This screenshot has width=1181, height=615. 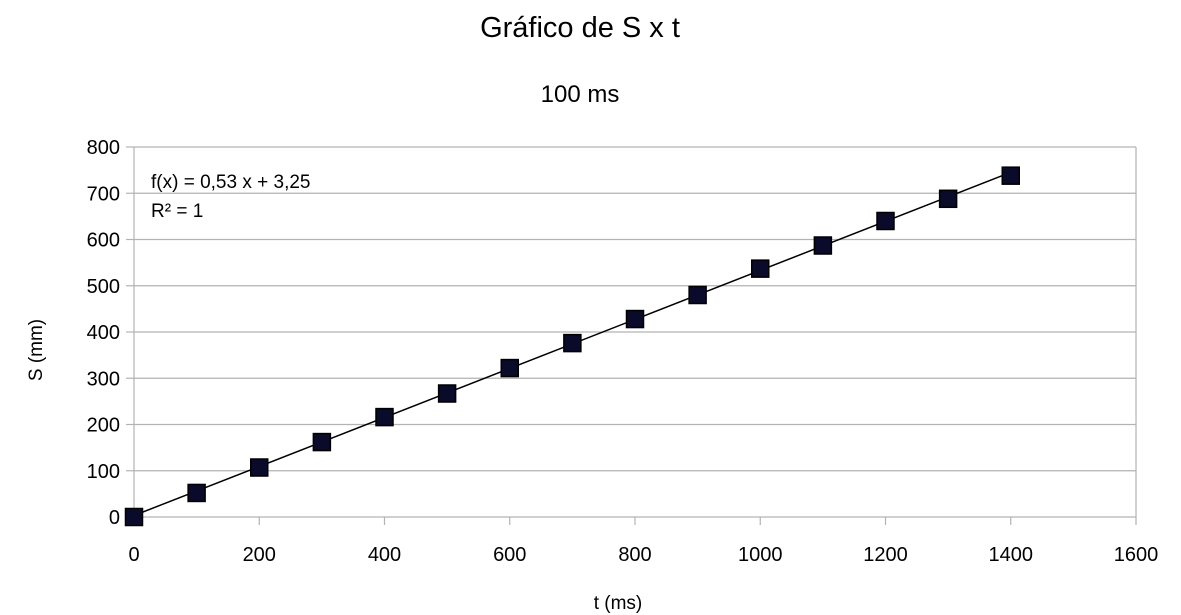 What do you see at coordinates (1136, 555) in the screenshot?
I see `x-tick-label: 1600` at bounding box center [1136, 555].